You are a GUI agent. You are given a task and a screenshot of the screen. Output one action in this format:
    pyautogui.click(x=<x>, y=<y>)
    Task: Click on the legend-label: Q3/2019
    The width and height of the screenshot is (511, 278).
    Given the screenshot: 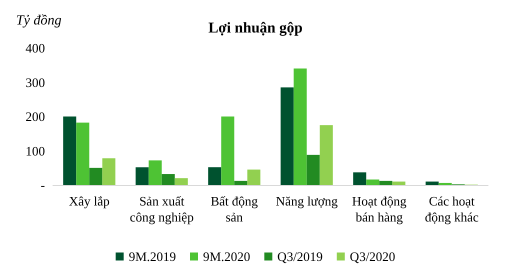 What is the action you would take?
    pyautogui.click(x=300, y=256)
    